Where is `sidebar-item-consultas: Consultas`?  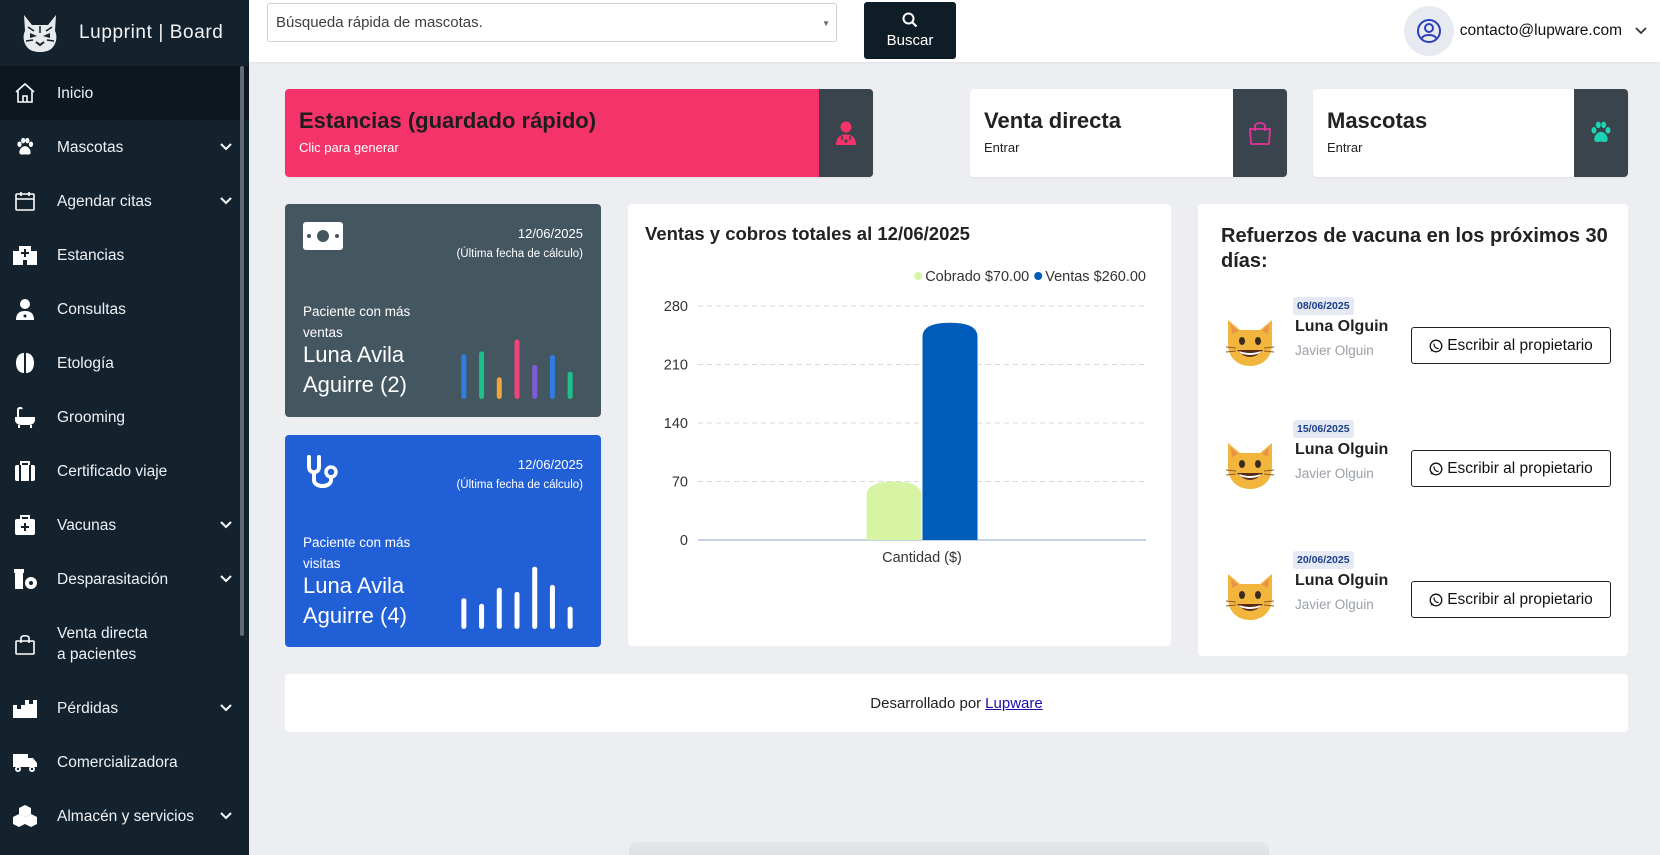 sidebar-item-consultas: Consultas is located at coordinates (124, 309).